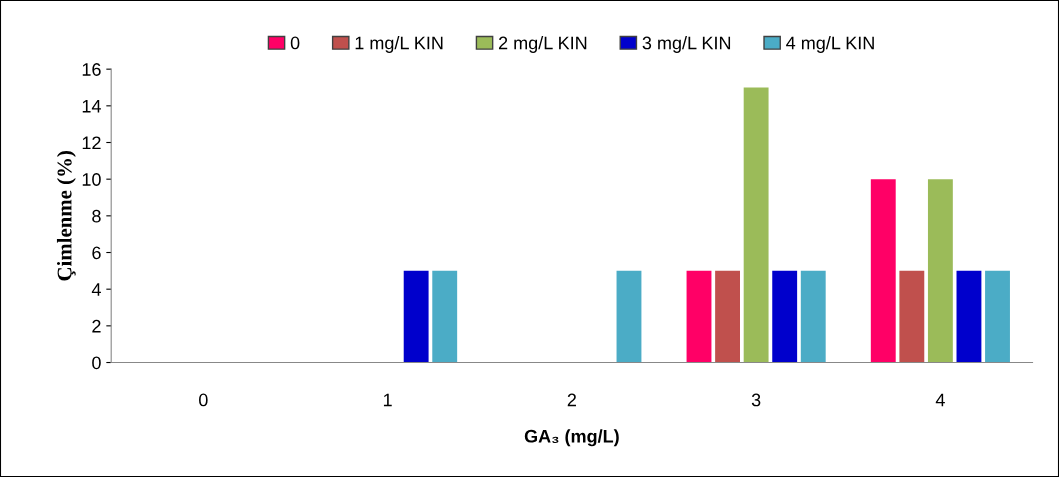 The height and width of the screenshot is (477, 1059). I want to click on x-tick-label: 2, so click(571, 400).